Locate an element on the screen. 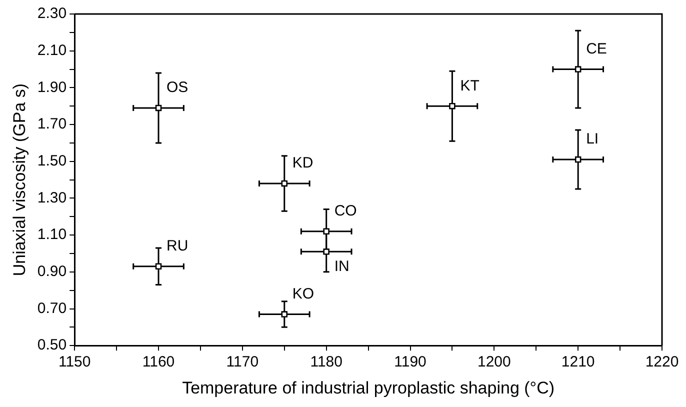 This screenshot has width=686, height=407. y-tick-label: 1.70 is located at coordinates (52, 124).